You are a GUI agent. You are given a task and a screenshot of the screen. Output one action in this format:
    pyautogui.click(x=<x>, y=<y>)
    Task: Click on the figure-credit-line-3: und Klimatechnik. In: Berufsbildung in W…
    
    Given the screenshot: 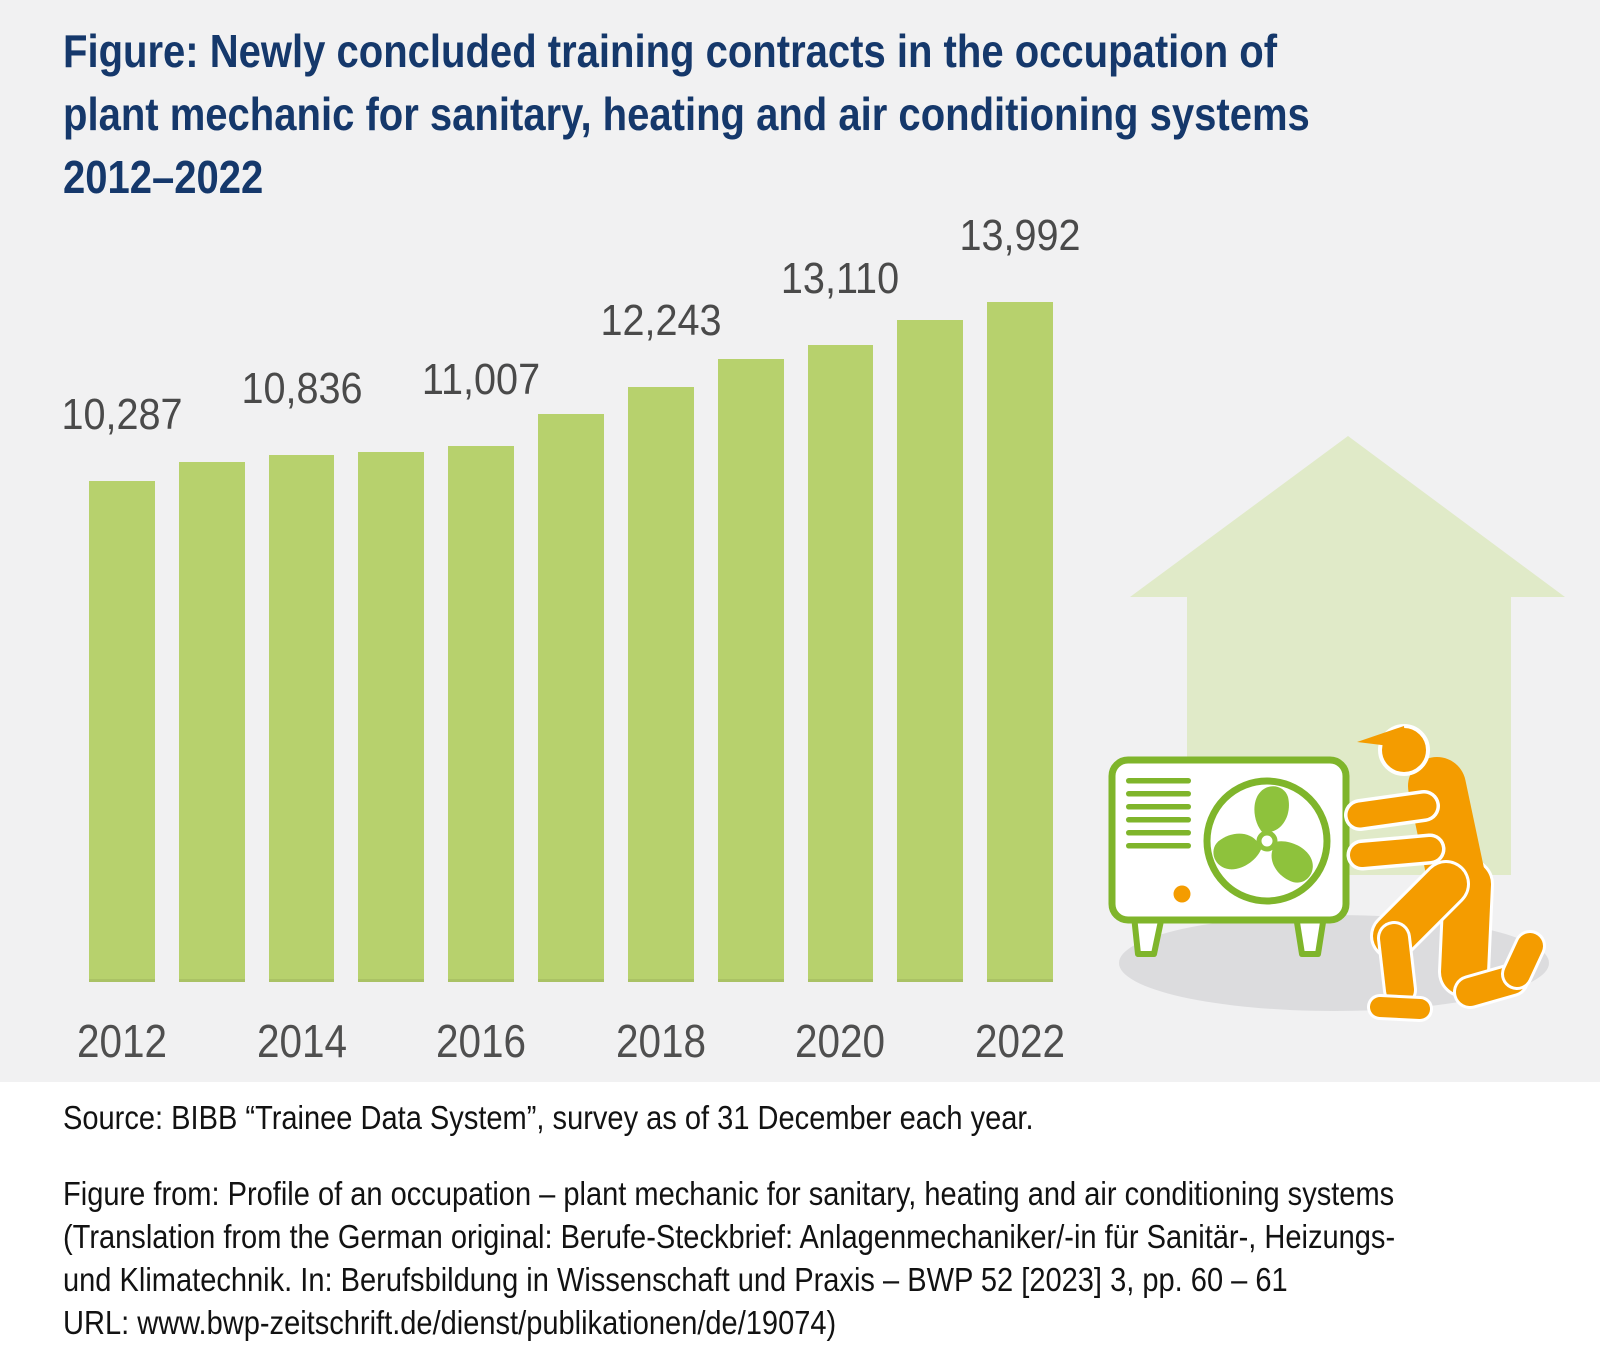 What is the action you would take?
    pyautogui.click(x=675, y=1279)
    